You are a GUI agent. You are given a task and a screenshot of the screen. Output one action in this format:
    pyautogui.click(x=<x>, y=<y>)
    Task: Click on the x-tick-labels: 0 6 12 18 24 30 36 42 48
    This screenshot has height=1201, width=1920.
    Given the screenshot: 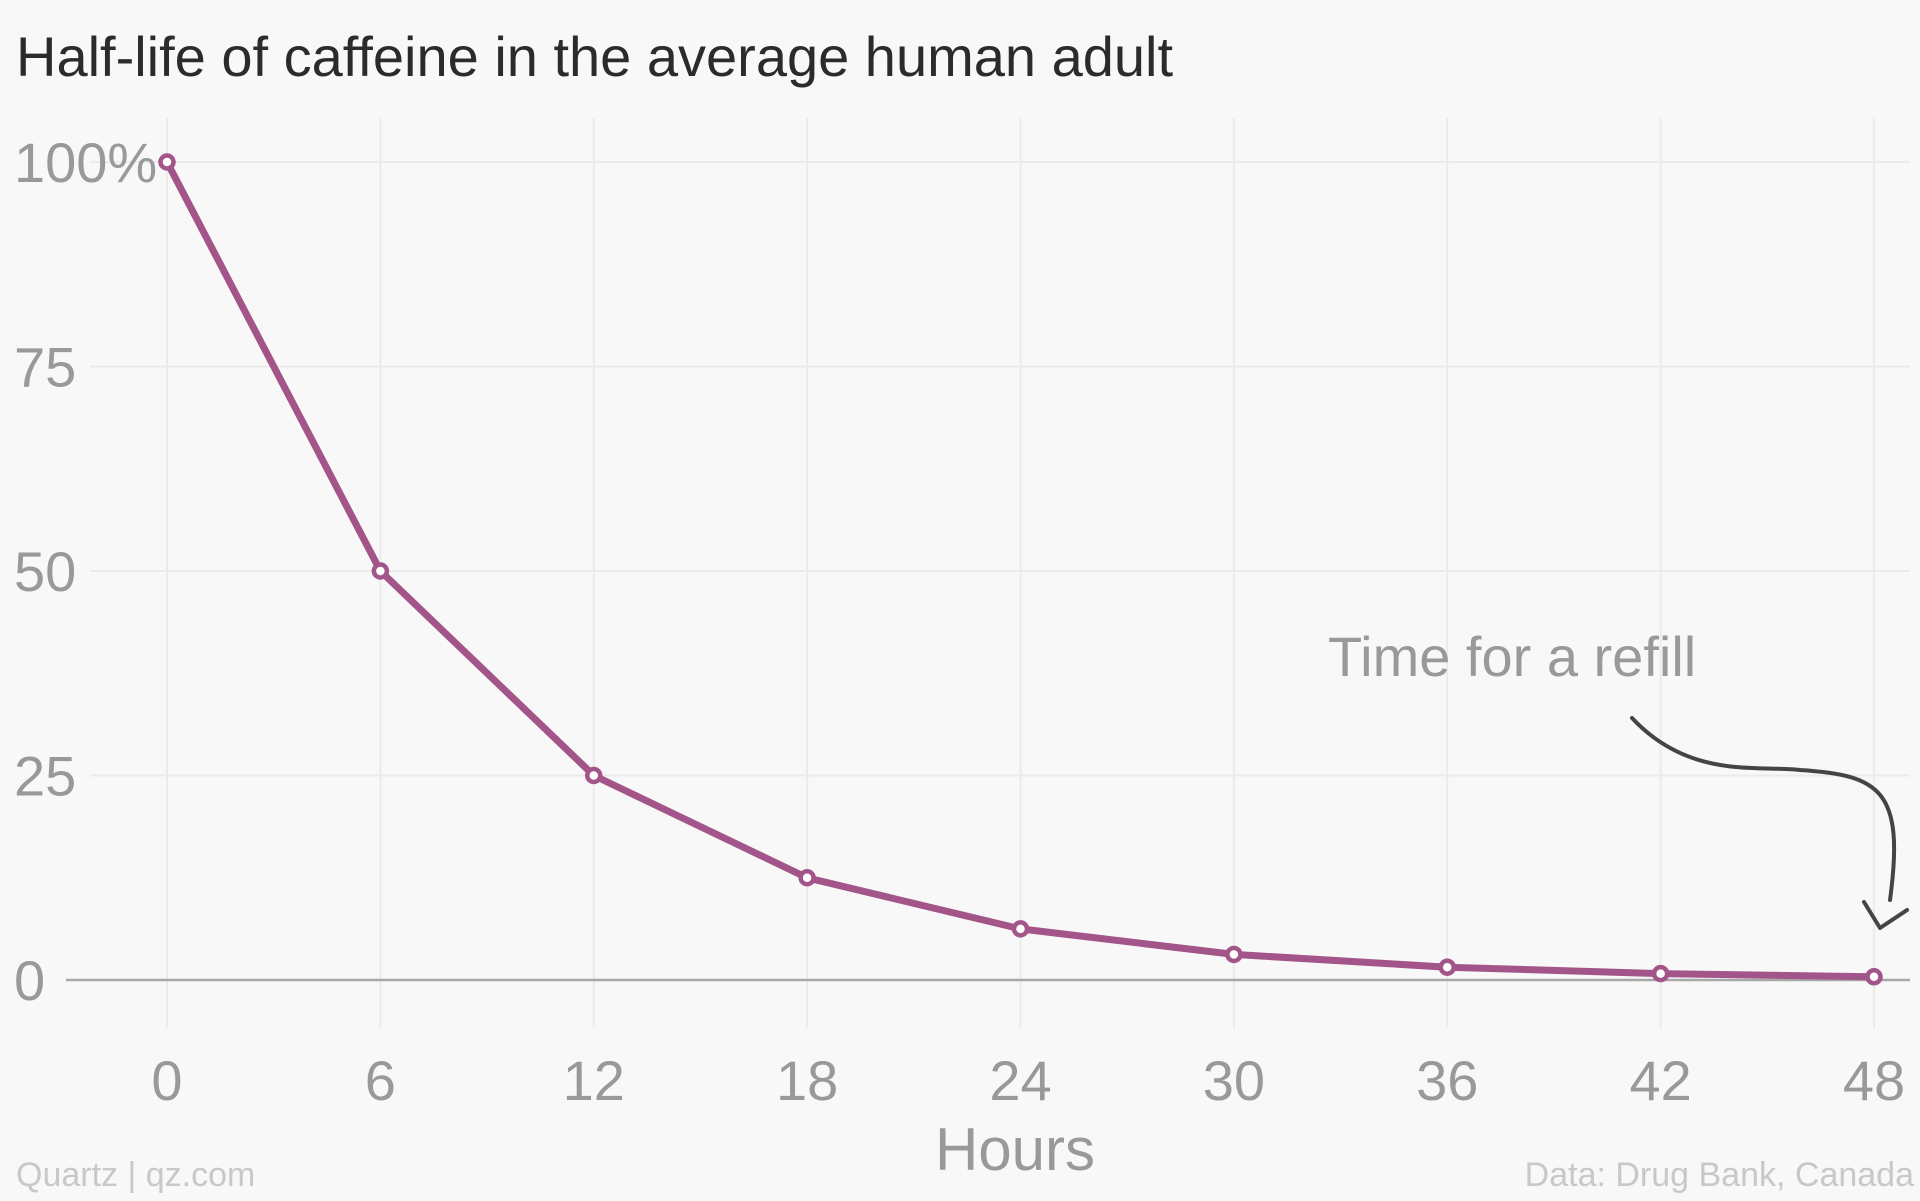 What is the action you would take?
    pyautogui.click(x=1028, y=1080)
    